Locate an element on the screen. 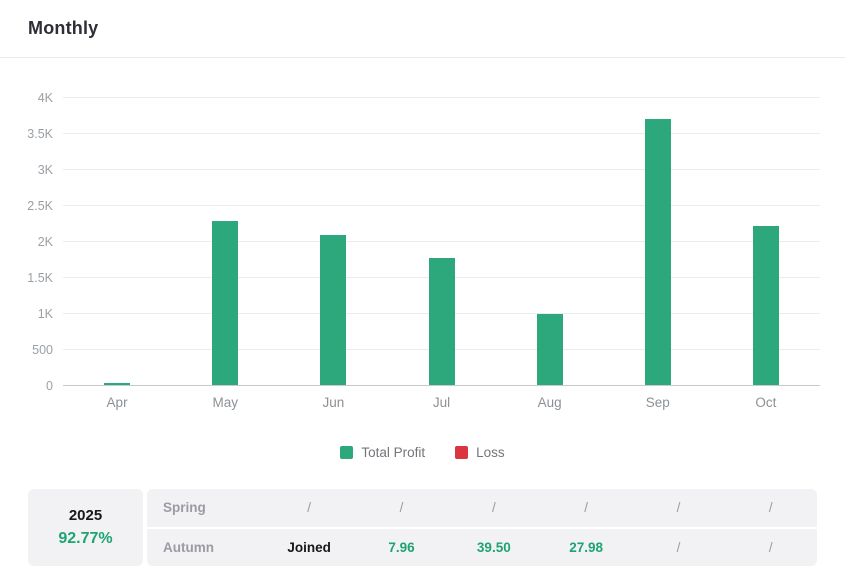  bar-apr is located at coordinates (117, 383).